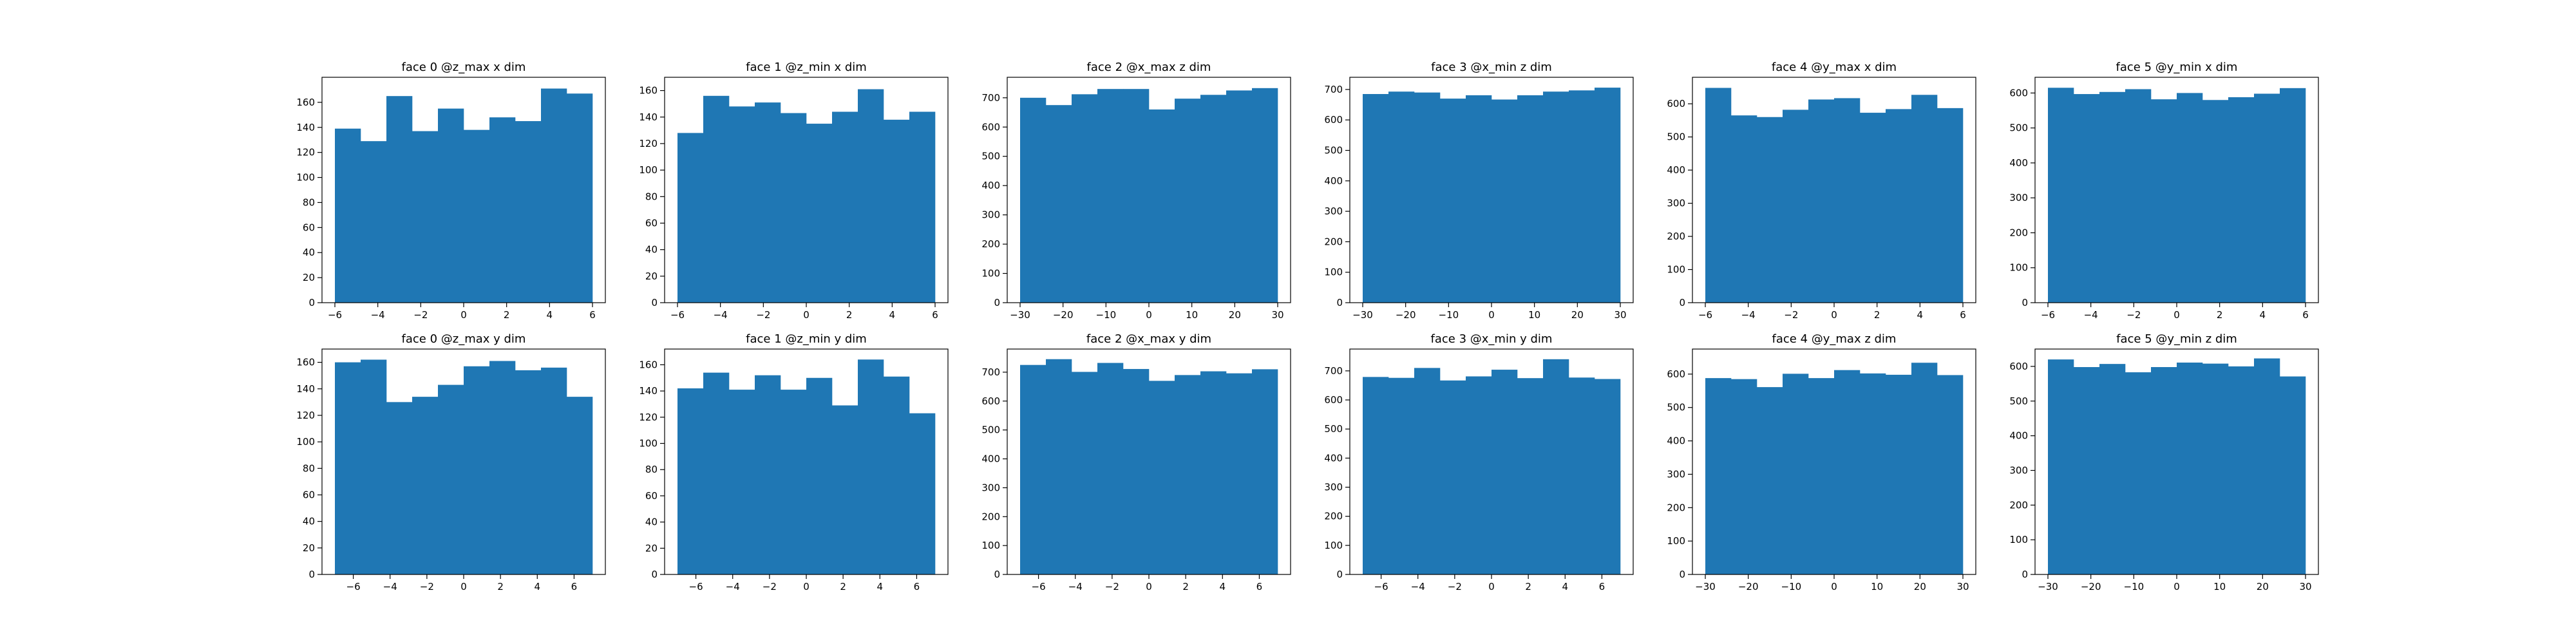 This screenshot has width=2576, height=644. What do you see at coordinates (1148, 339) in the screenshot?
I see `subplot-title: face 2 @x_max y dim` at bounding box center [1148, 339].